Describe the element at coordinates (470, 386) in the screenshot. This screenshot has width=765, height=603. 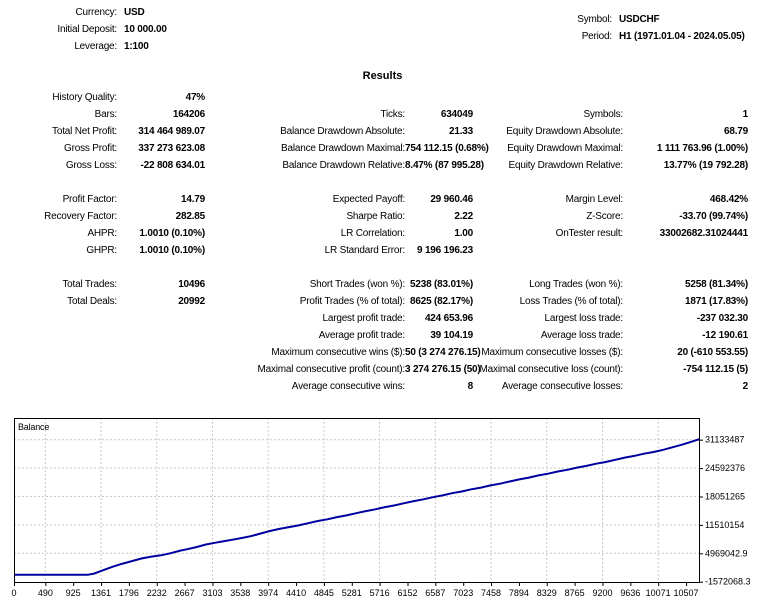
I see `stat-value: 8` at that location.